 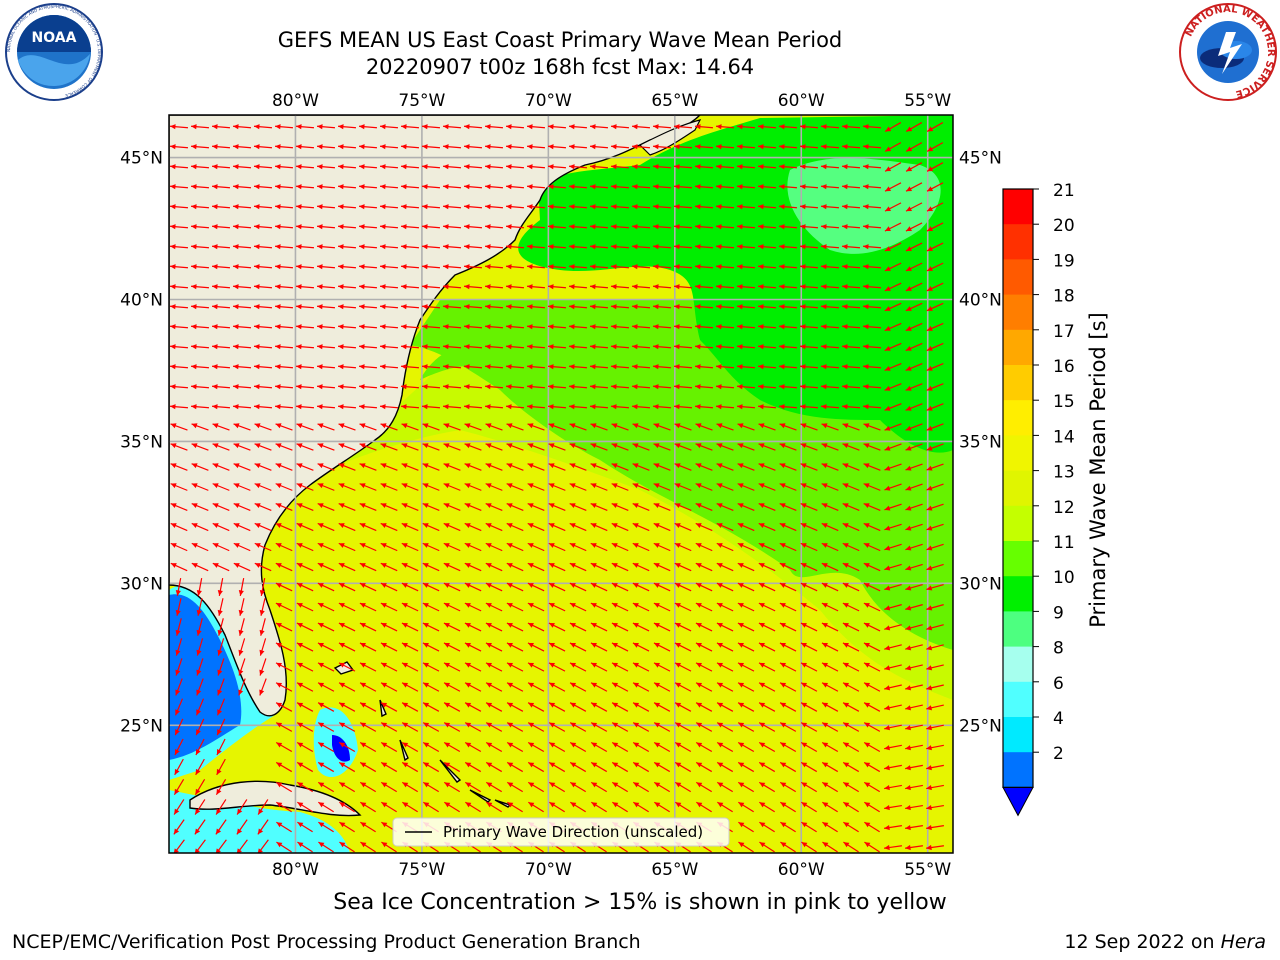 I want to click on map-legend: Primary Wave Direction (unscaled), so click(x=561, y=832).